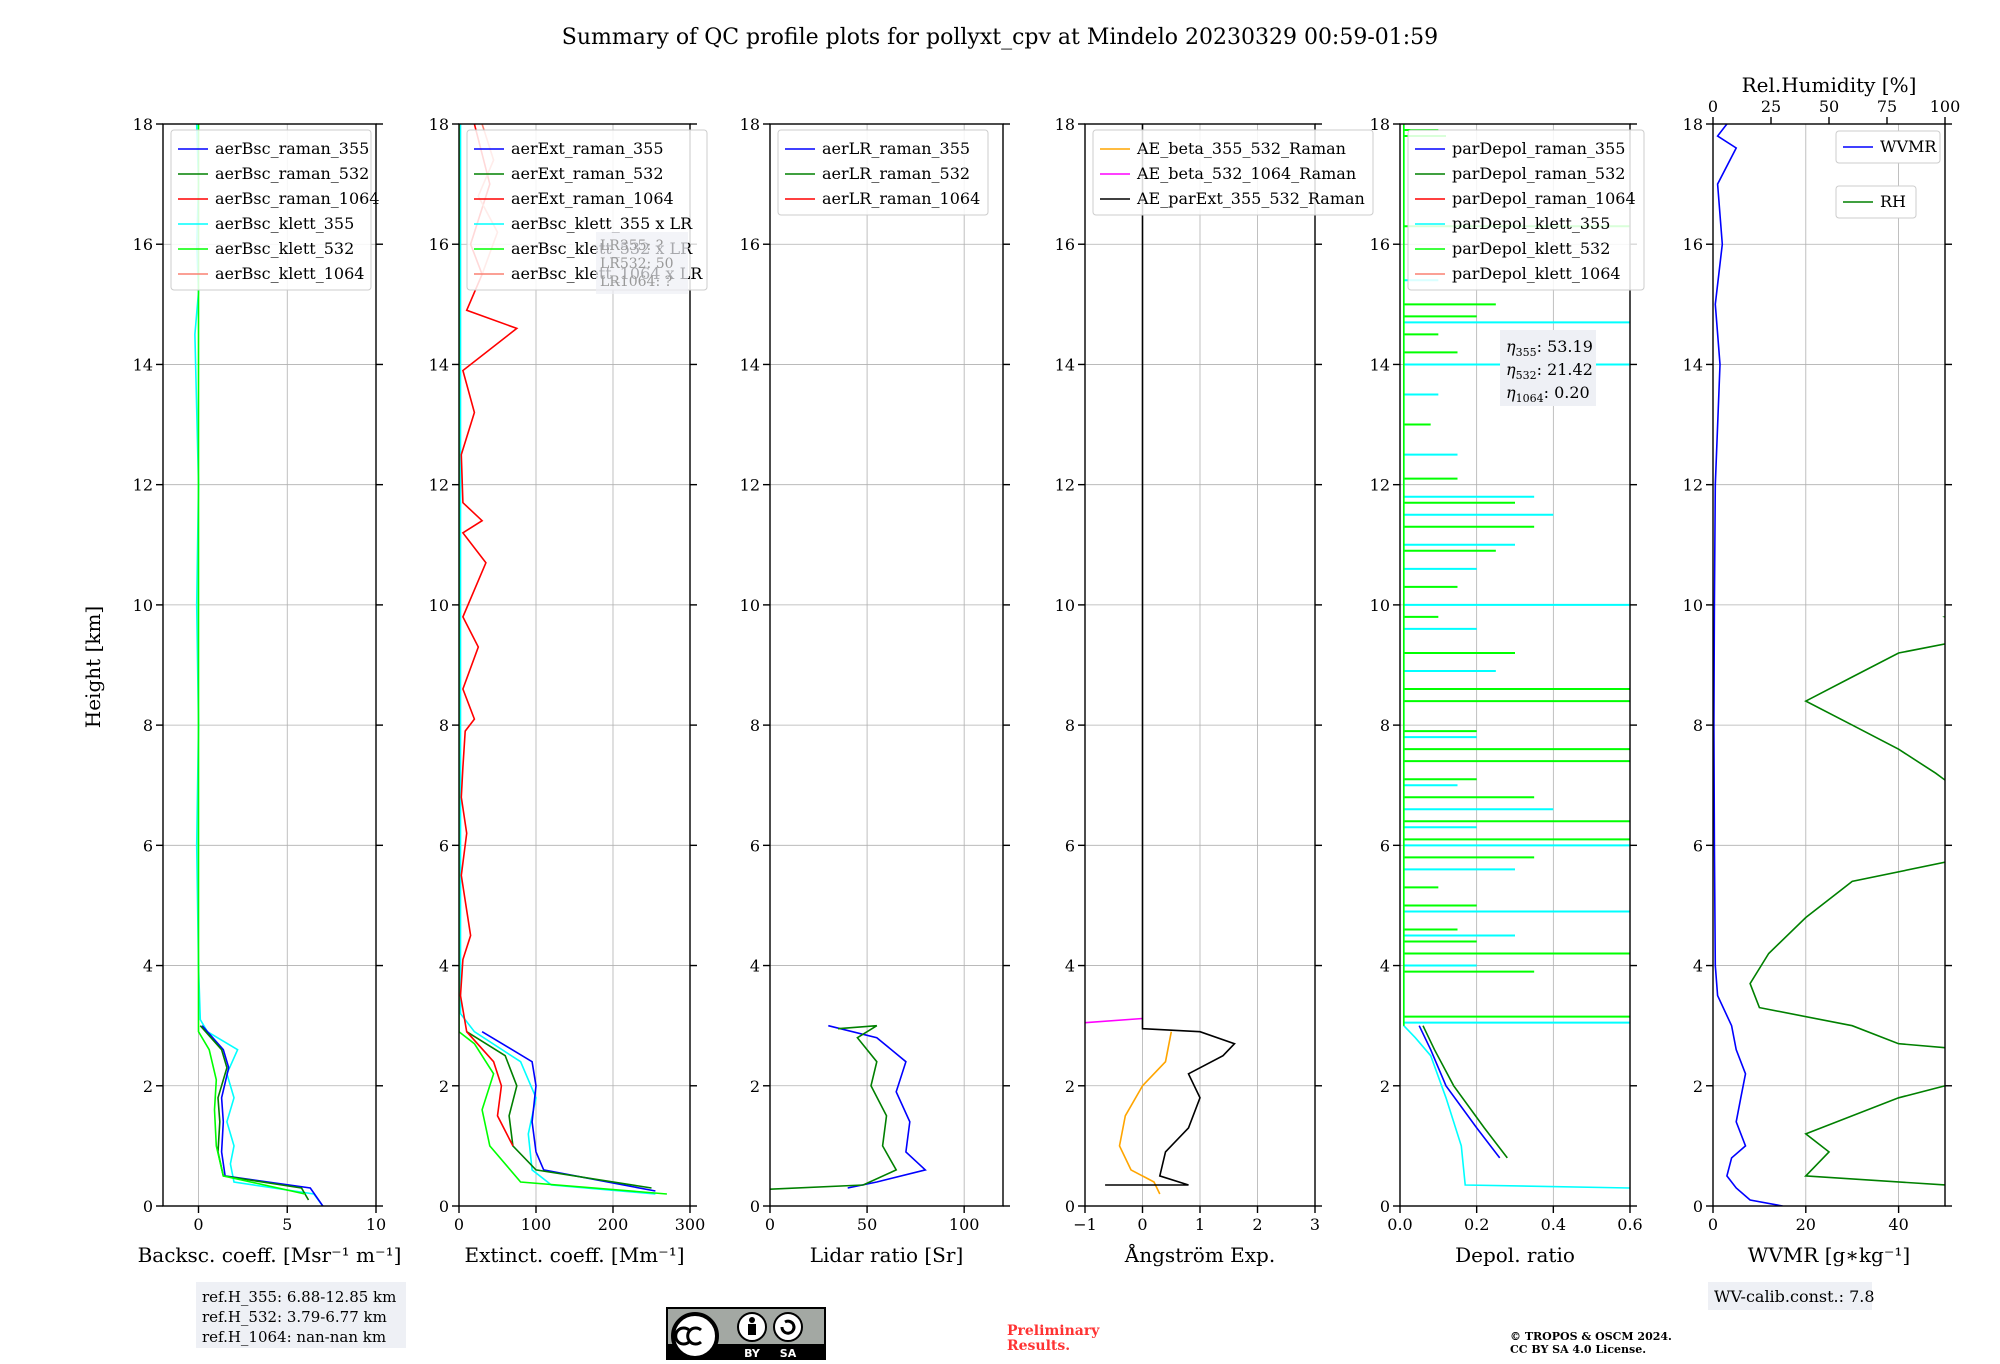 The height and width of the screenshot is (1364, 2000). Describe the element at coordinates (901, 198) in the screenshot. I see `legend-label: aerLR_raman_1064` at that location.